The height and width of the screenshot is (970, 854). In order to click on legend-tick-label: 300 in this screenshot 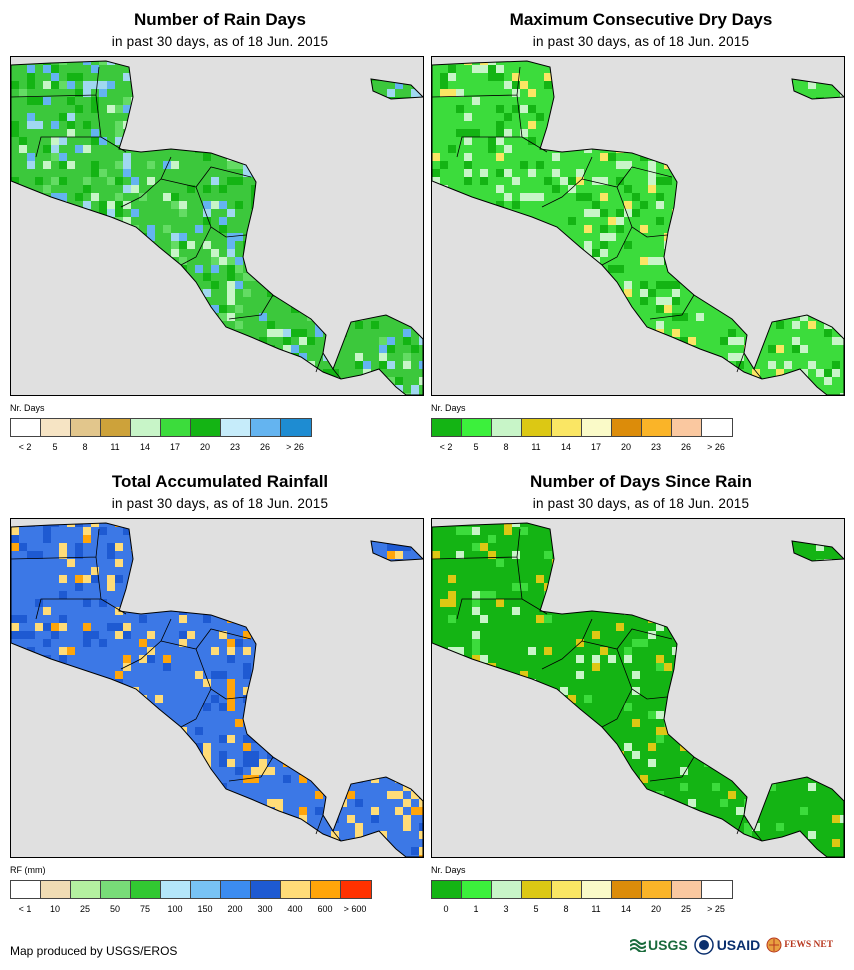, I will do `click(265, 909)`.